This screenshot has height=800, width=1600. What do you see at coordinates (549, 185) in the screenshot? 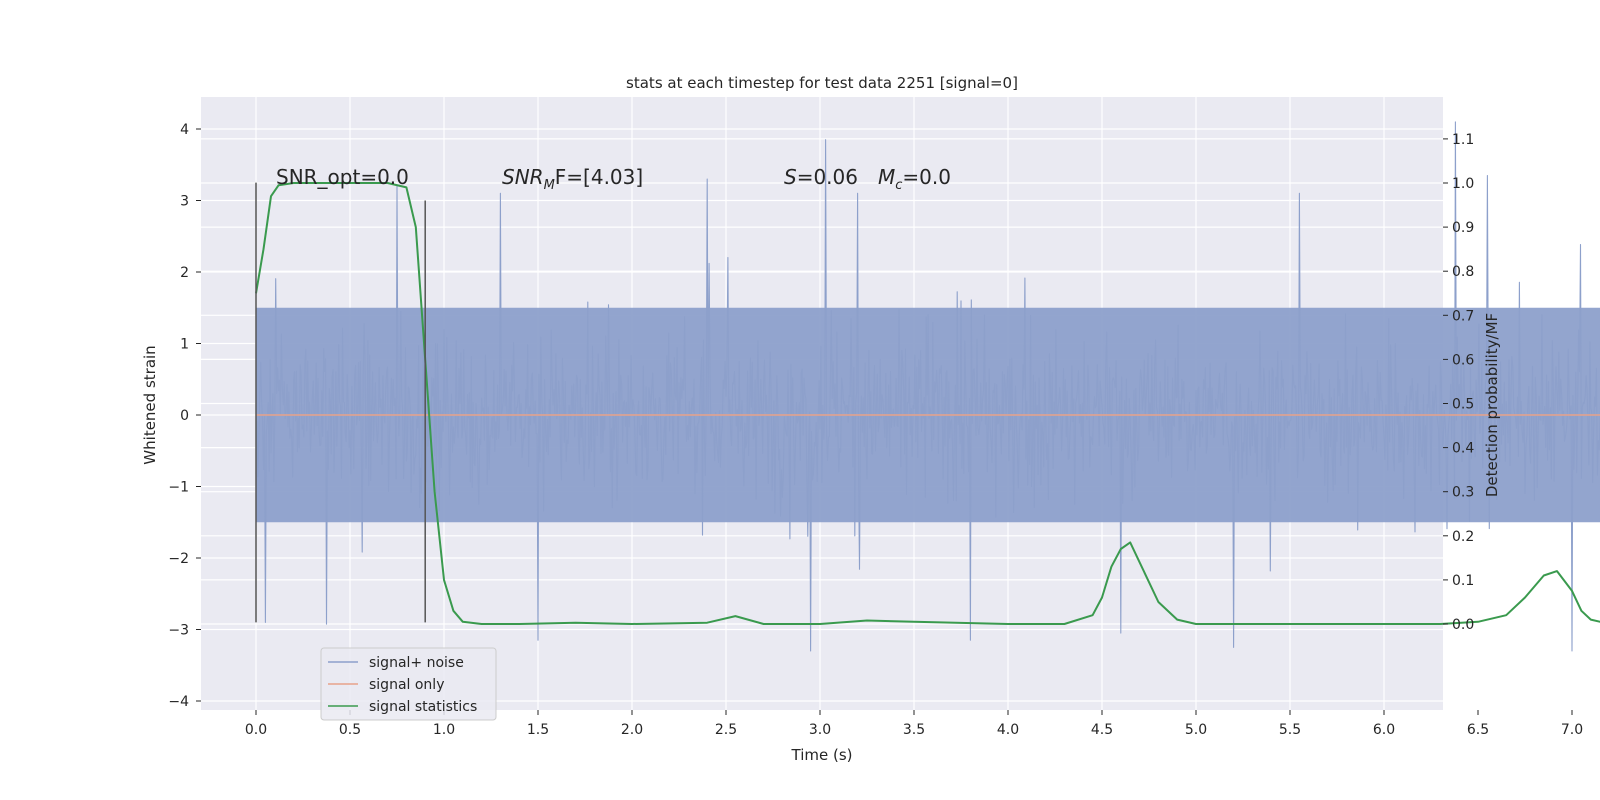
I see `annotation-snr-mf-sub: M` at bounding box center [549, 185].